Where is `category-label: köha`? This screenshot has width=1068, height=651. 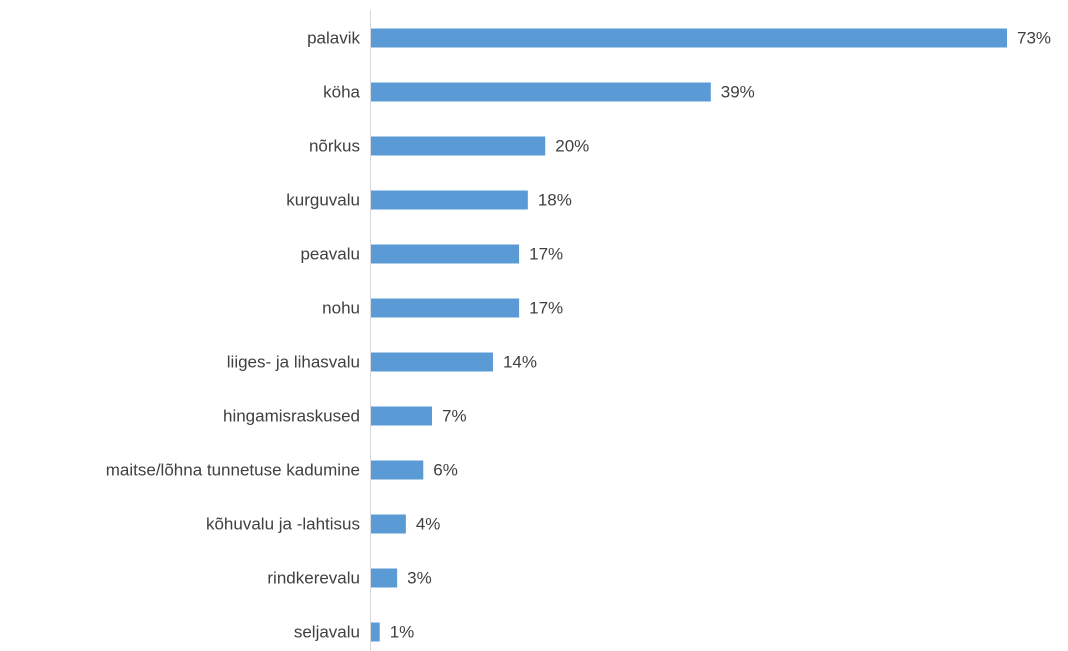
category-label: köha is located at coordinates (341, 91).